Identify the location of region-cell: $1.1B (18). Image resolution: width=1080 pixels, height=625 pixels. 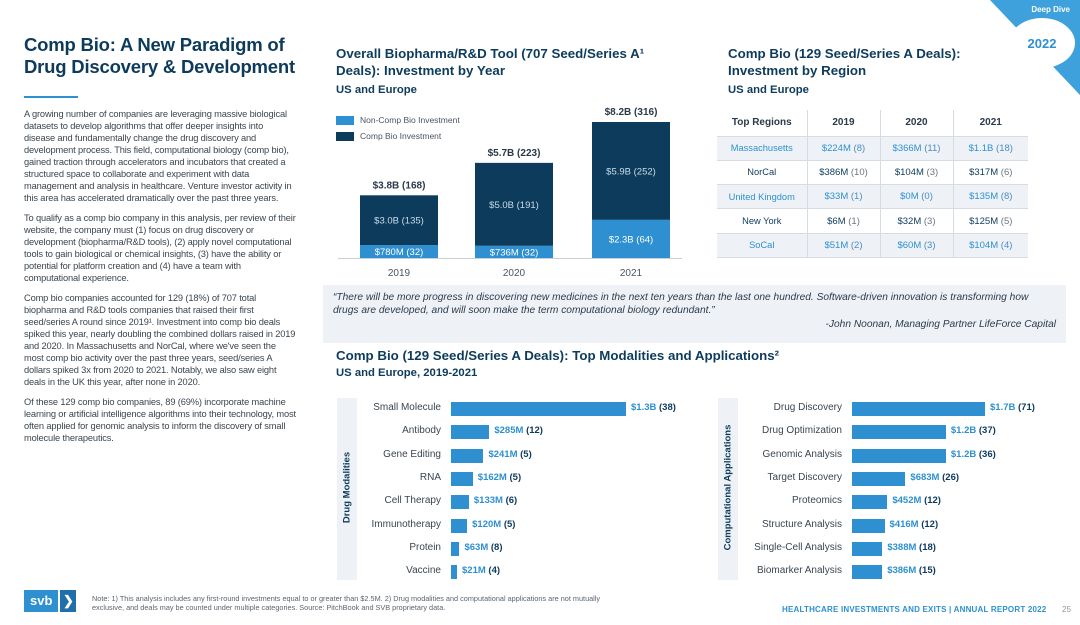
(990, 148).